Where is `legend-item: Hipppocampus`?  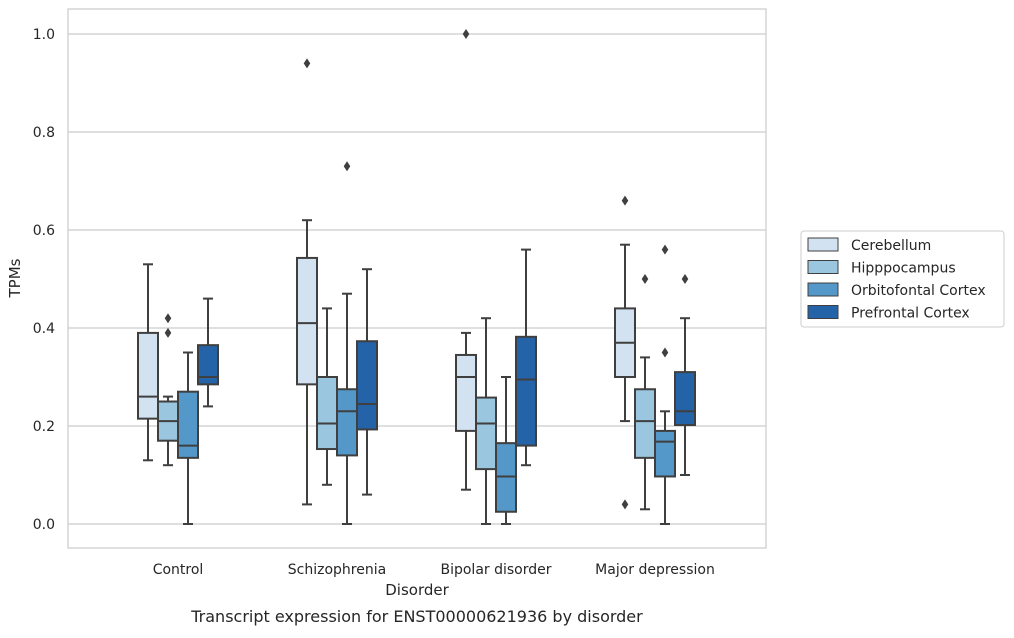
legend-item: Hipppocampus is located at coordinates (881, 268).